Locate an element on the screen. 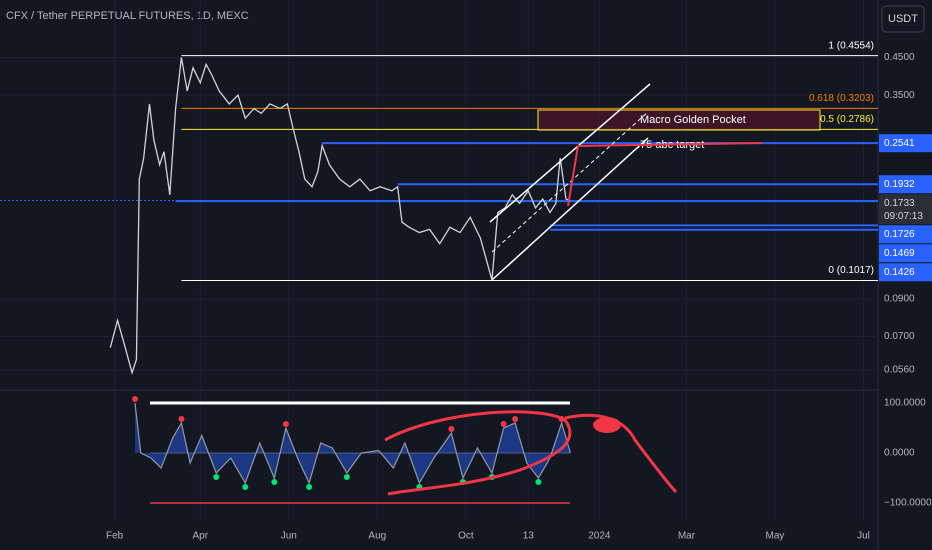 The height and width of the screenshot is (550, 932). osc-area is located at coordinates (352, 443).